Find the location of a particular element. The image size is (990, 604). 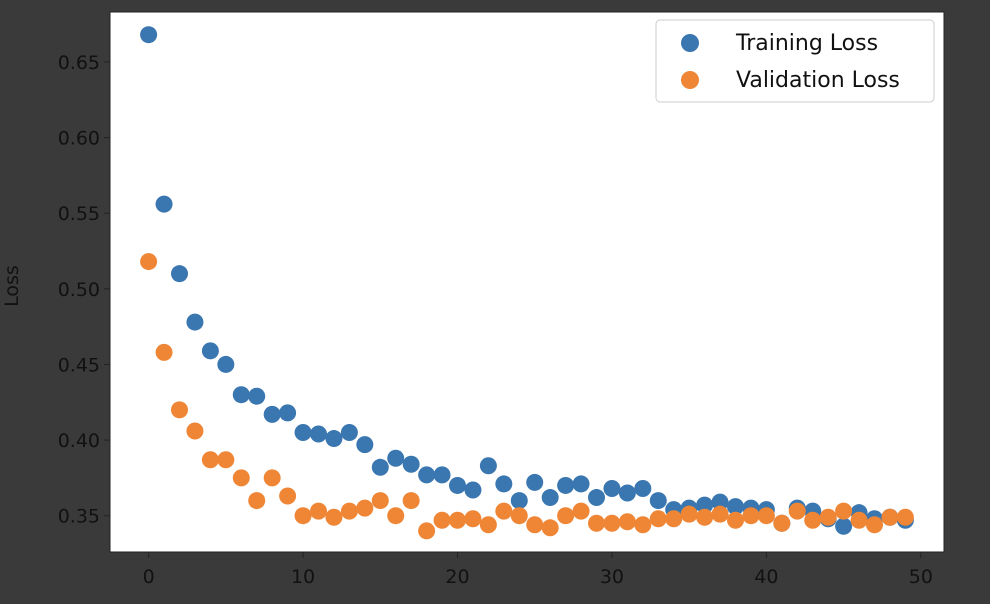

legend-box is located at coordinates (795, 61).